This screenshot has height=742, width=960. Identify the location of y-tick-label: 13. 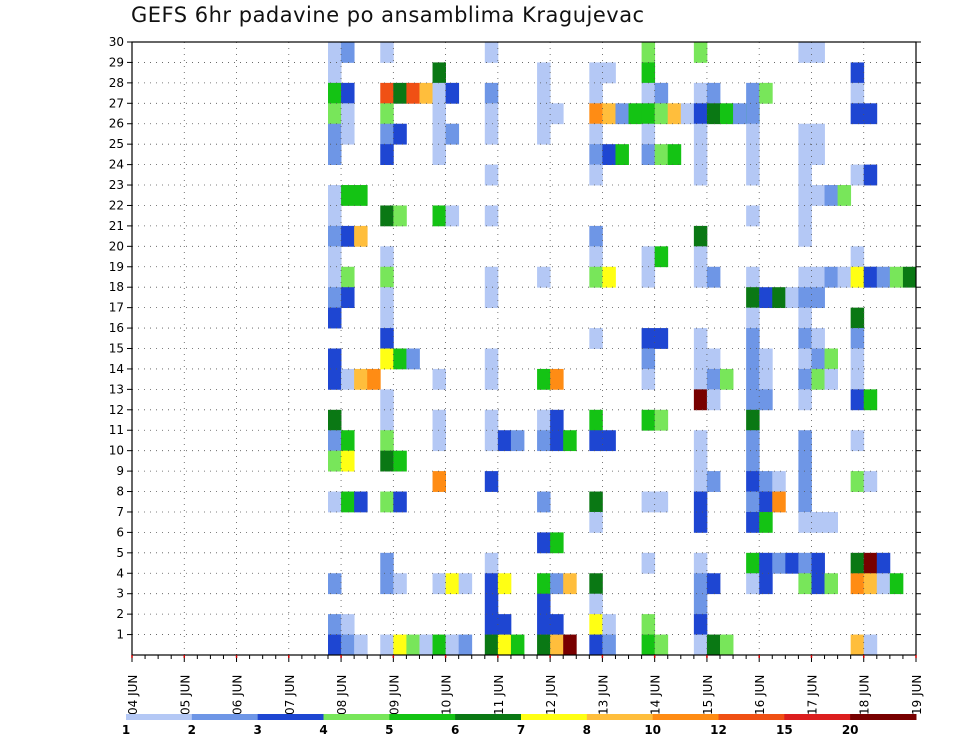
(116, 389).